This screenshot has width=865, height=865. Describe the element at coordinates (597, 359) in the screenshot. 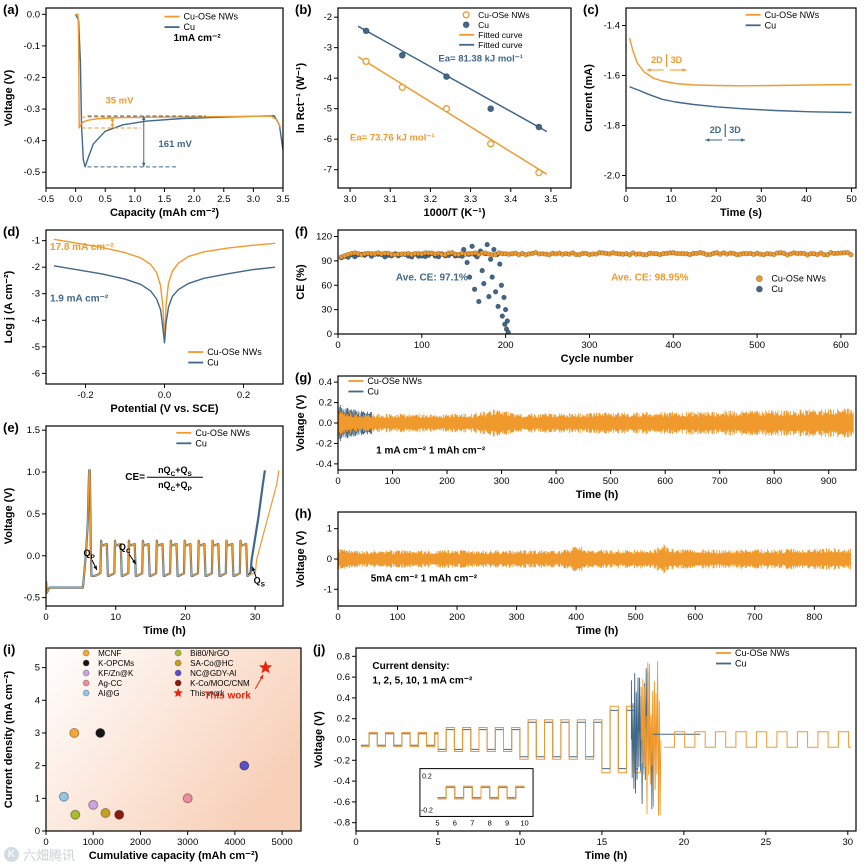

I see `x-axis-label: Cycle number` at that location.